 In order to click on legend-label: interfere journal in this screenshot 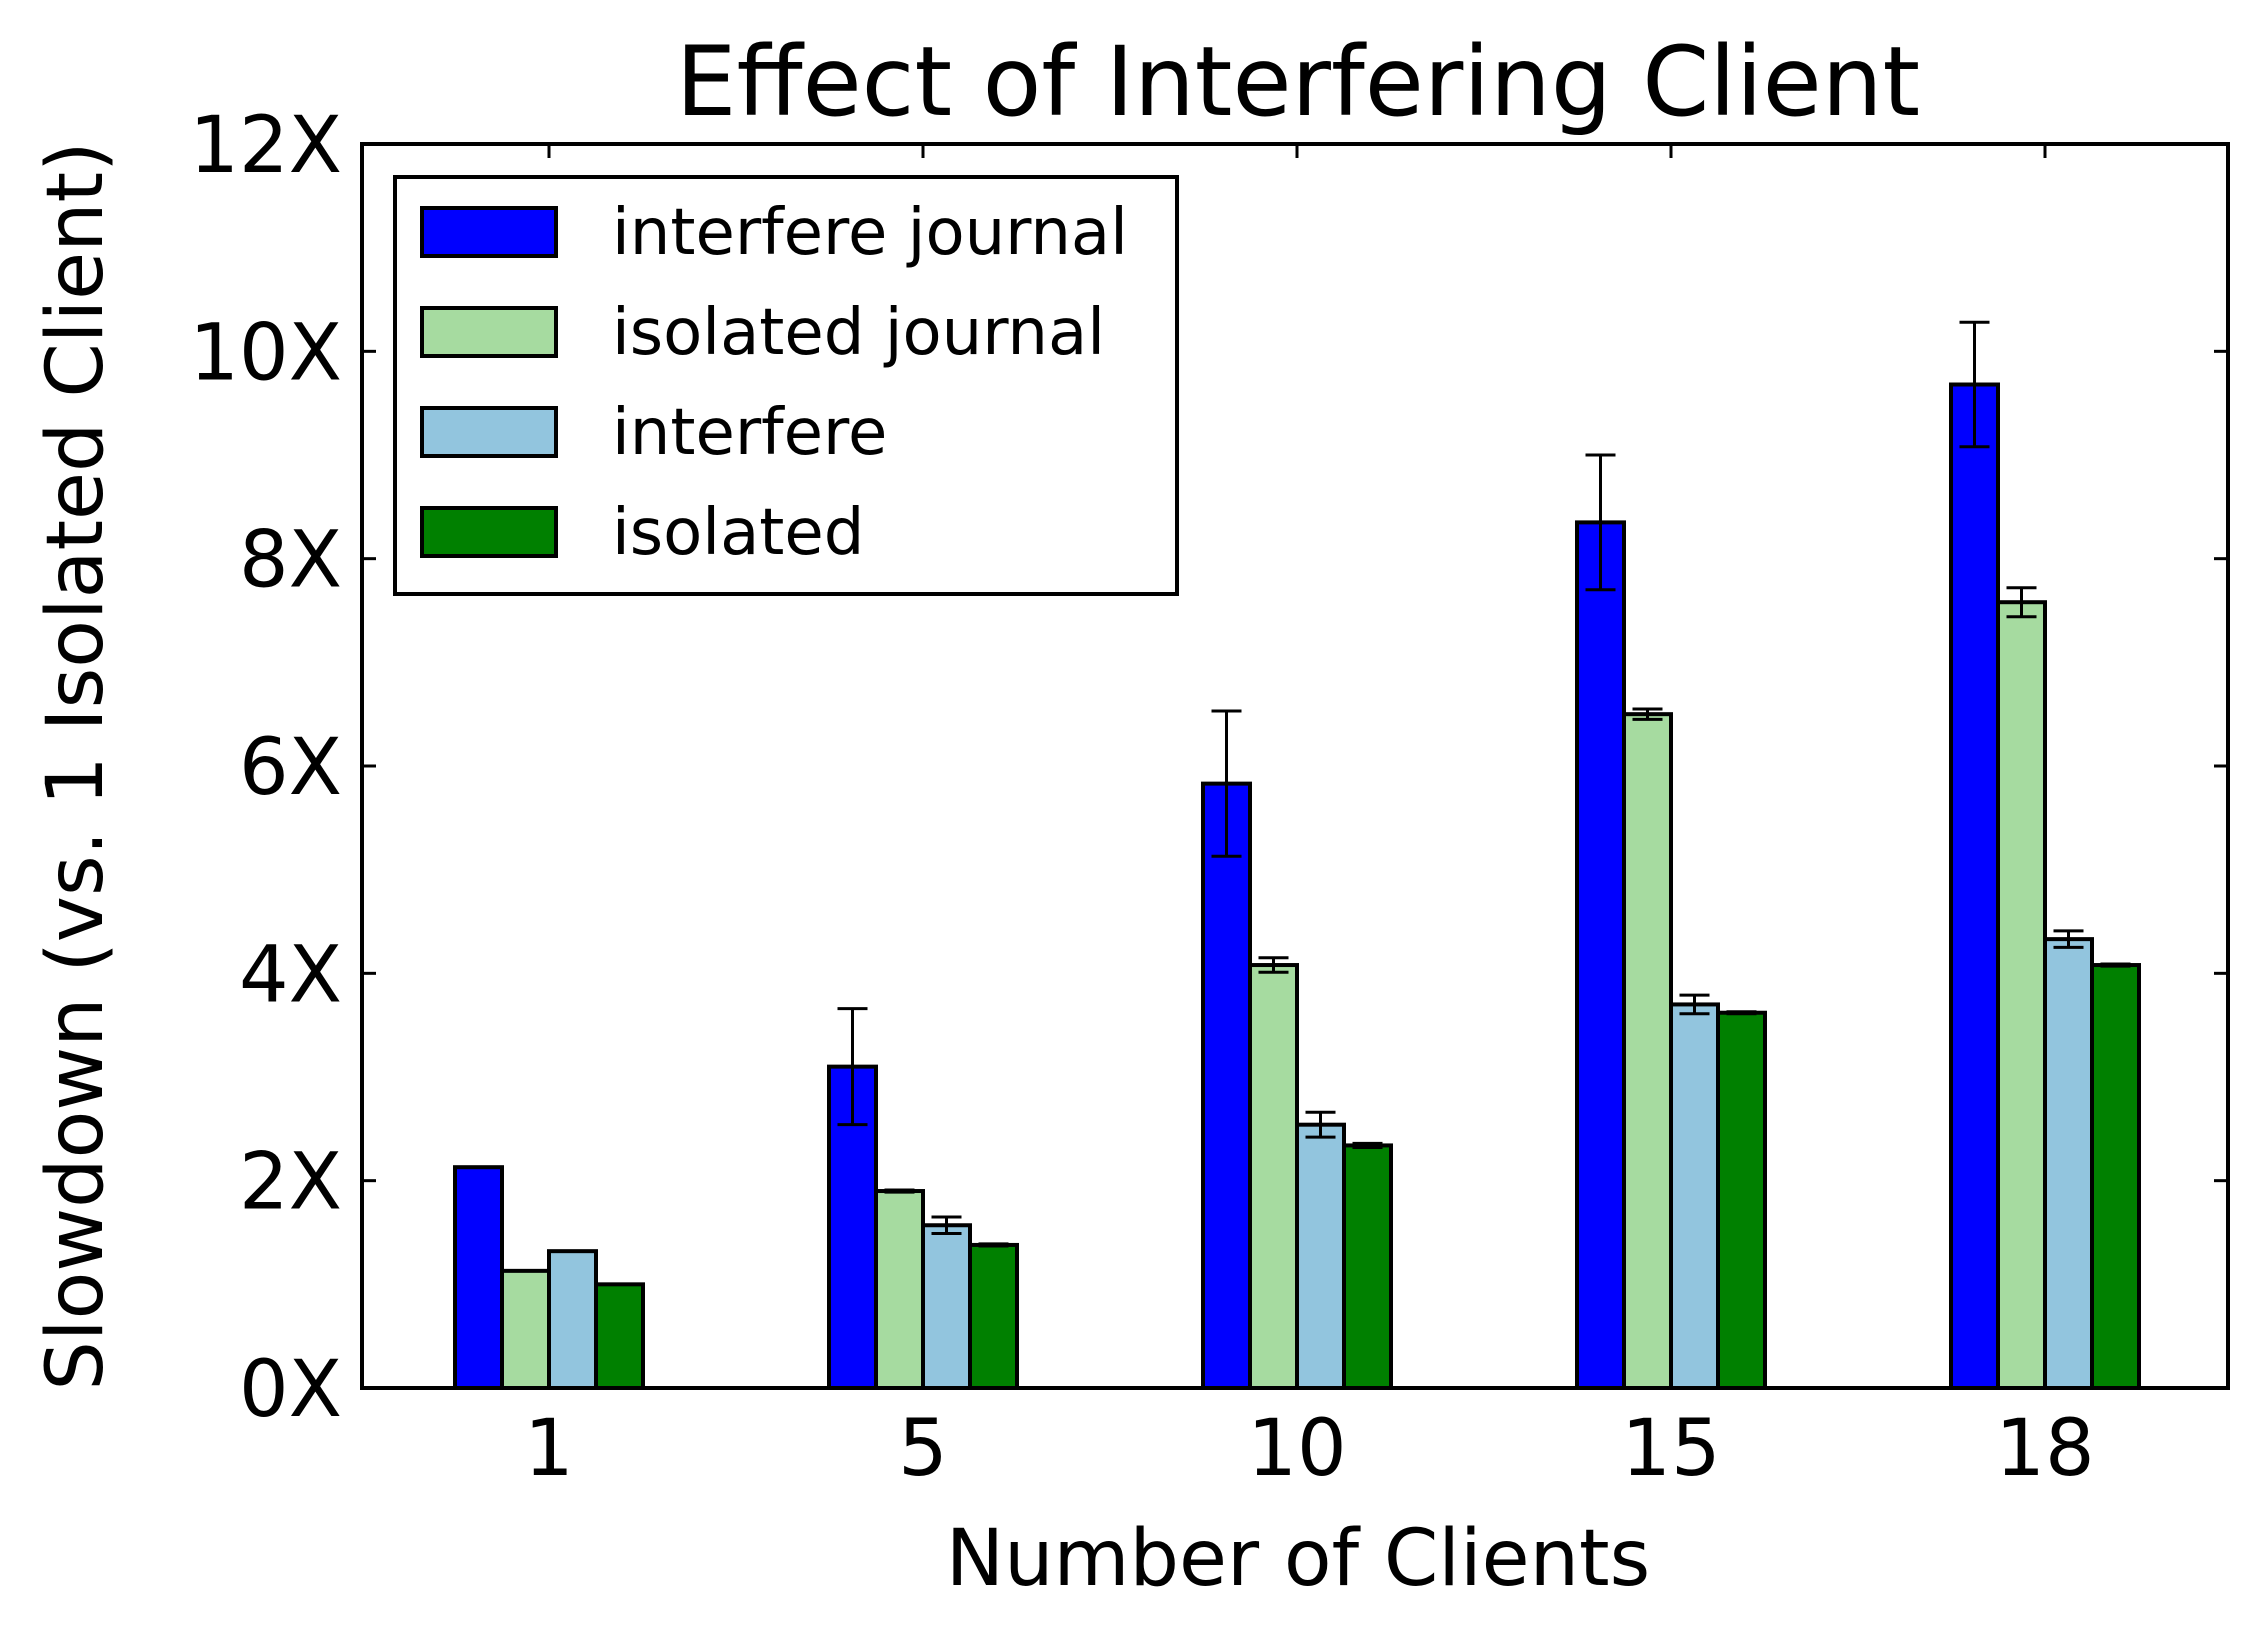, I will do `click(870, 233)`.